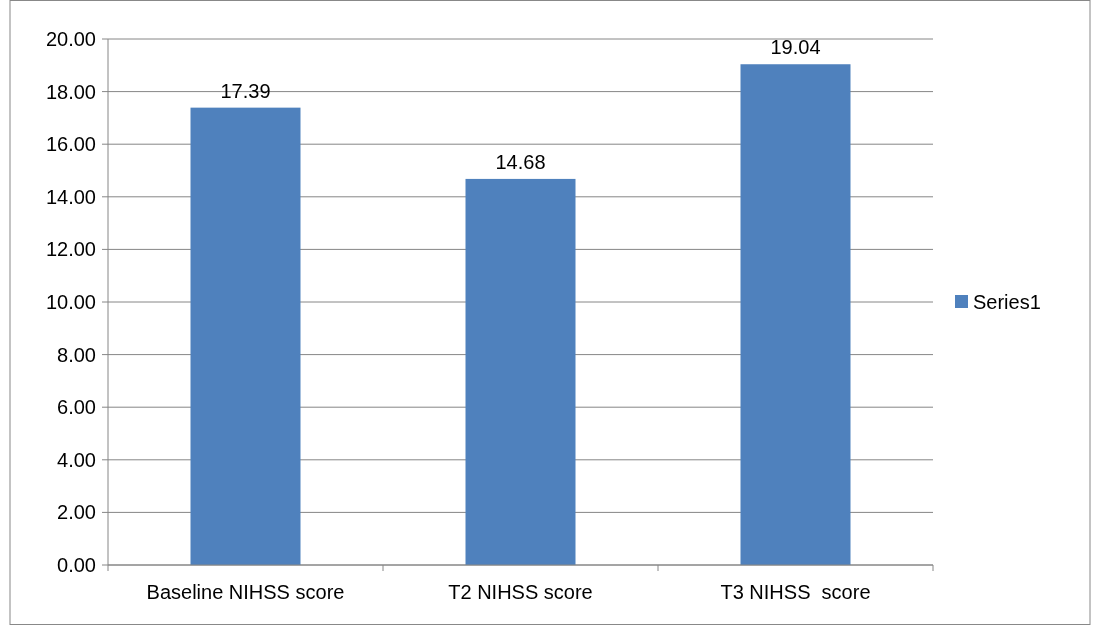 Image resolution: width=1093 pixels, height=625 pixels. What do you see at coordinates (1007, 302) in the screenshot?
I see `legend-label: Series1` at bounding box center [1007, 302].